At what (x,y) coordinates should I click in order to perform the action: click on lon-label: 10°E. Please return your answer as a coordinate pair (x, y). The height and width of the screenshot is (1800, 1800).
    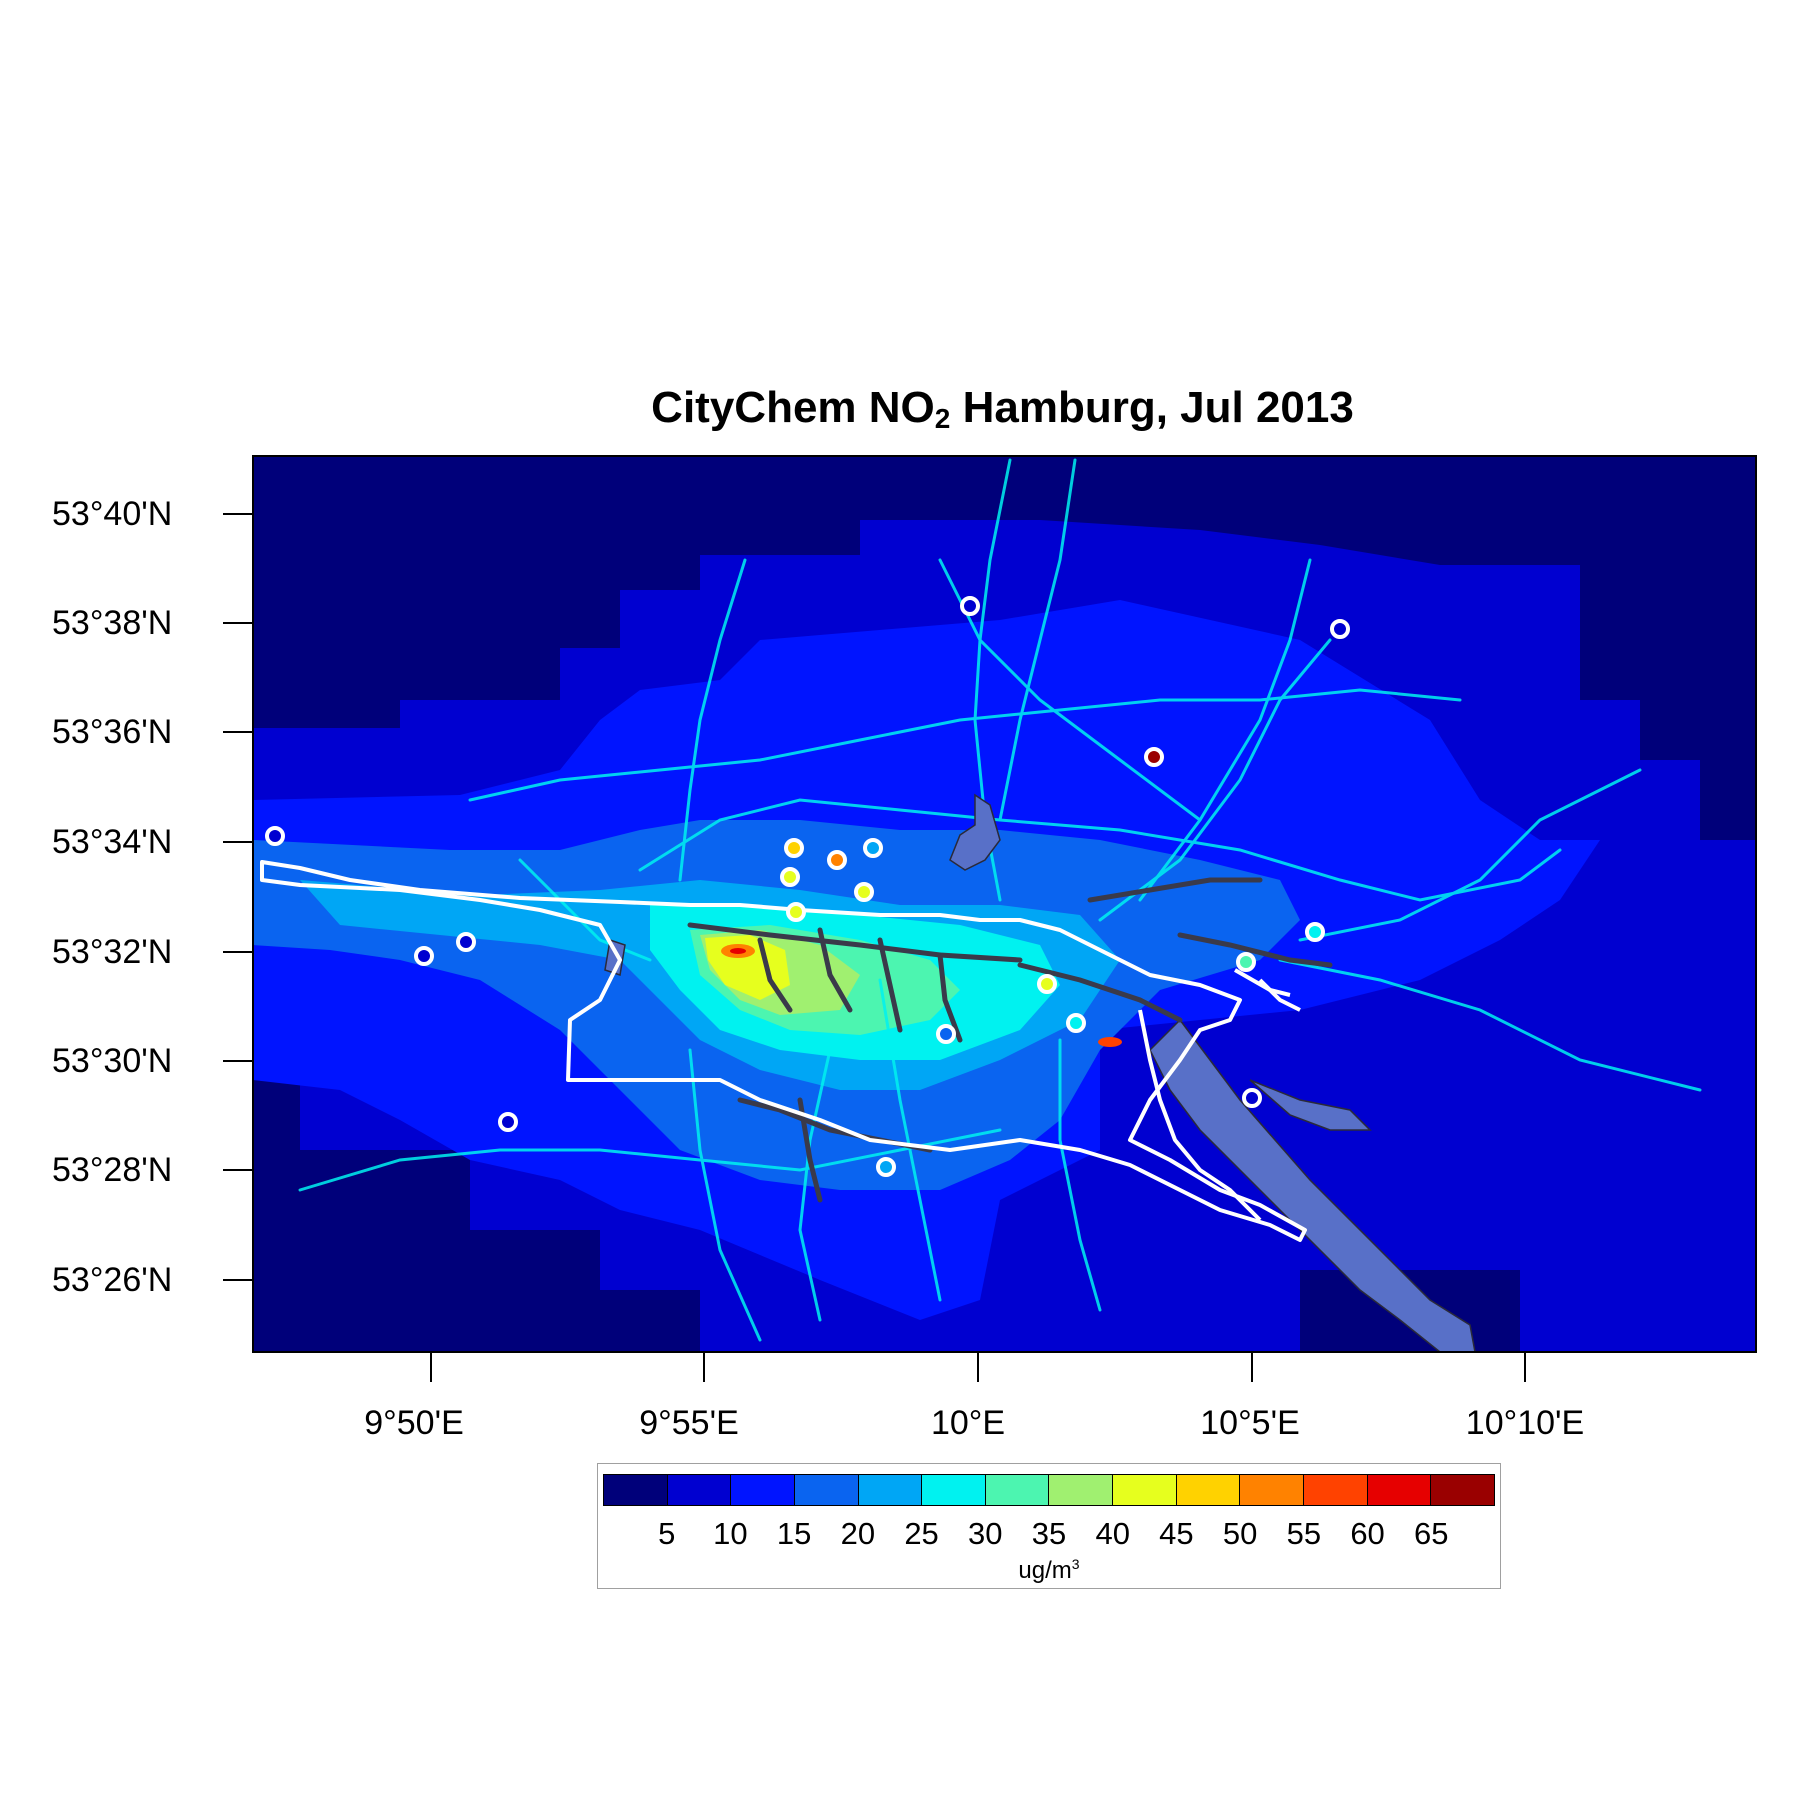
    Looking at the image, I should click on (968, 1423).